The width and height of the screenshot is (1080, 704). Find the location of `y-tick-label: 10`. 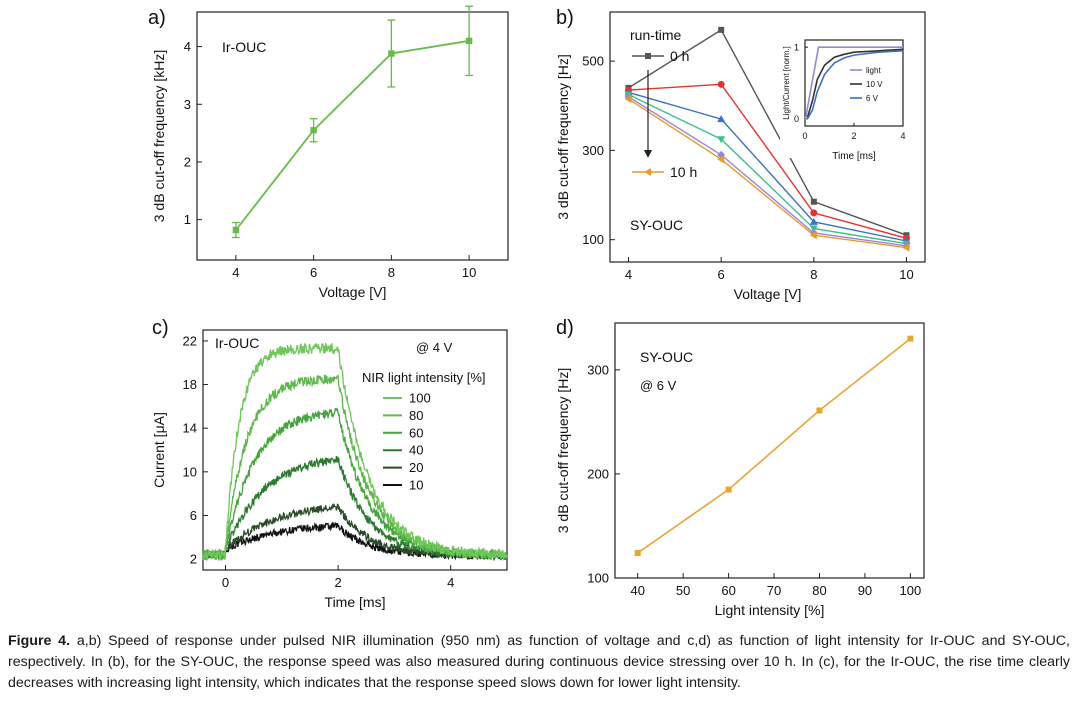

y-tick-label: 10 is located at coordinates (190, 471).